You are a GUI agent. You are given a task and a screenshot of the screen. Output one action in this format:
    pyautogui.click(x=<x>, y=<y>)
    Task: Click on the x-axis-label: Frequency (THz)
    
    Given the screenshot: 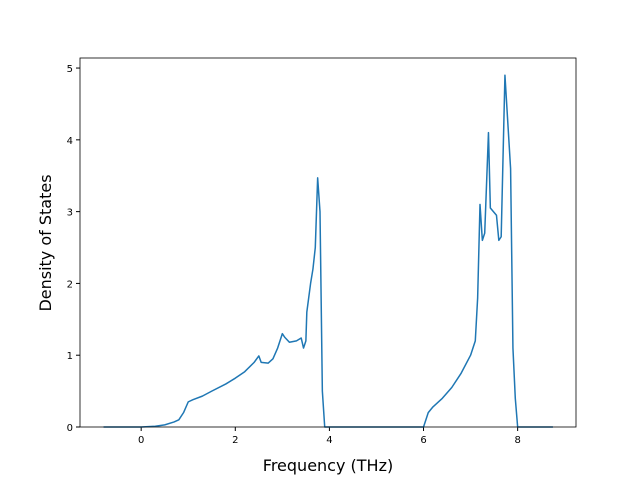 What is the action you would take?
    pyautogui.click(x=328, y=465)
    